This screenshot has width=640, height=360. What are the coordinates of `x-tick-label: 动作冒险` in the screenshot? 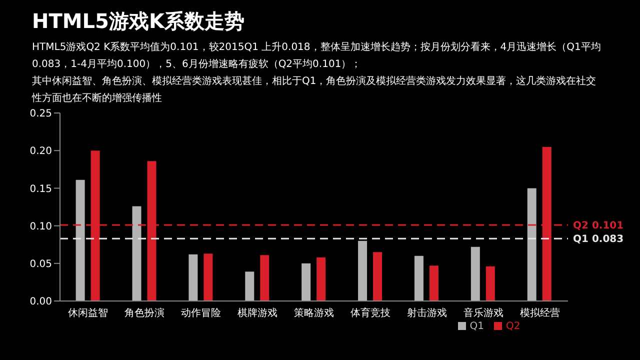 It's located at (201, 313).